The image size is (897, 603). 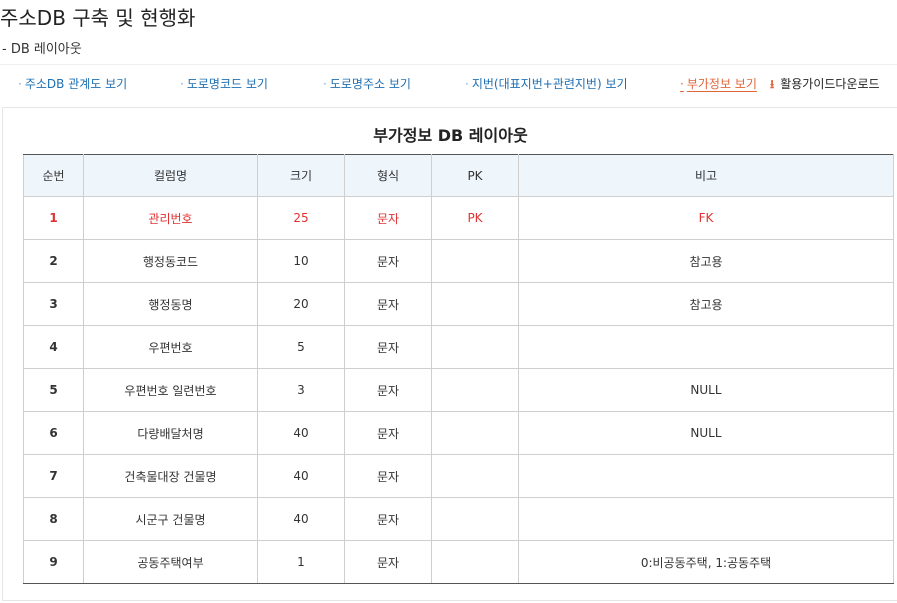 I want to click on tab-label: 주소DB 관계도 보기, so click(x=76, y=84).